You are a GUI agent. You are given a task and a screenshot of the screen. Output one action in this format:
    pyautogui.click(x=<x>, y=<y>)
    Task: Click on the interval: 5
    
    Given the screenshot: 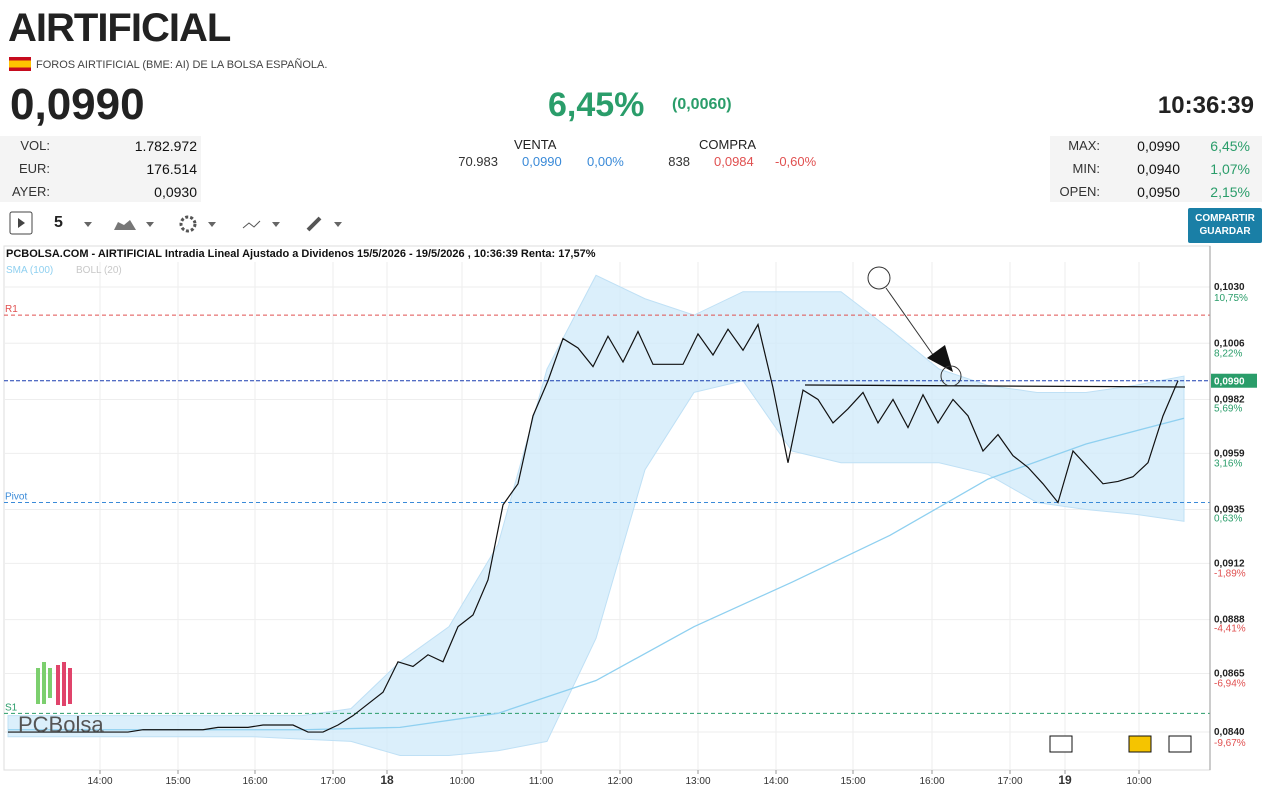 What is the action you would take?
    pyautogui.click(x=58, y=222)
    